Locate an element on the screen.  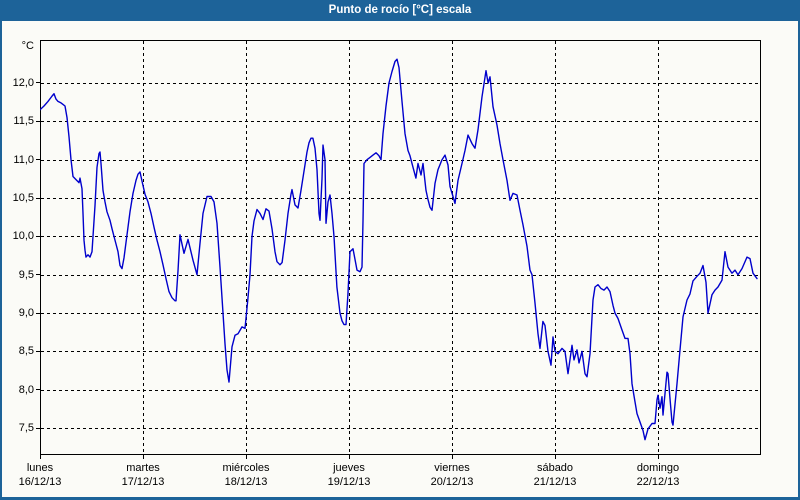
x-day-date: 16/12/13 is located at coordinates (40, 482).